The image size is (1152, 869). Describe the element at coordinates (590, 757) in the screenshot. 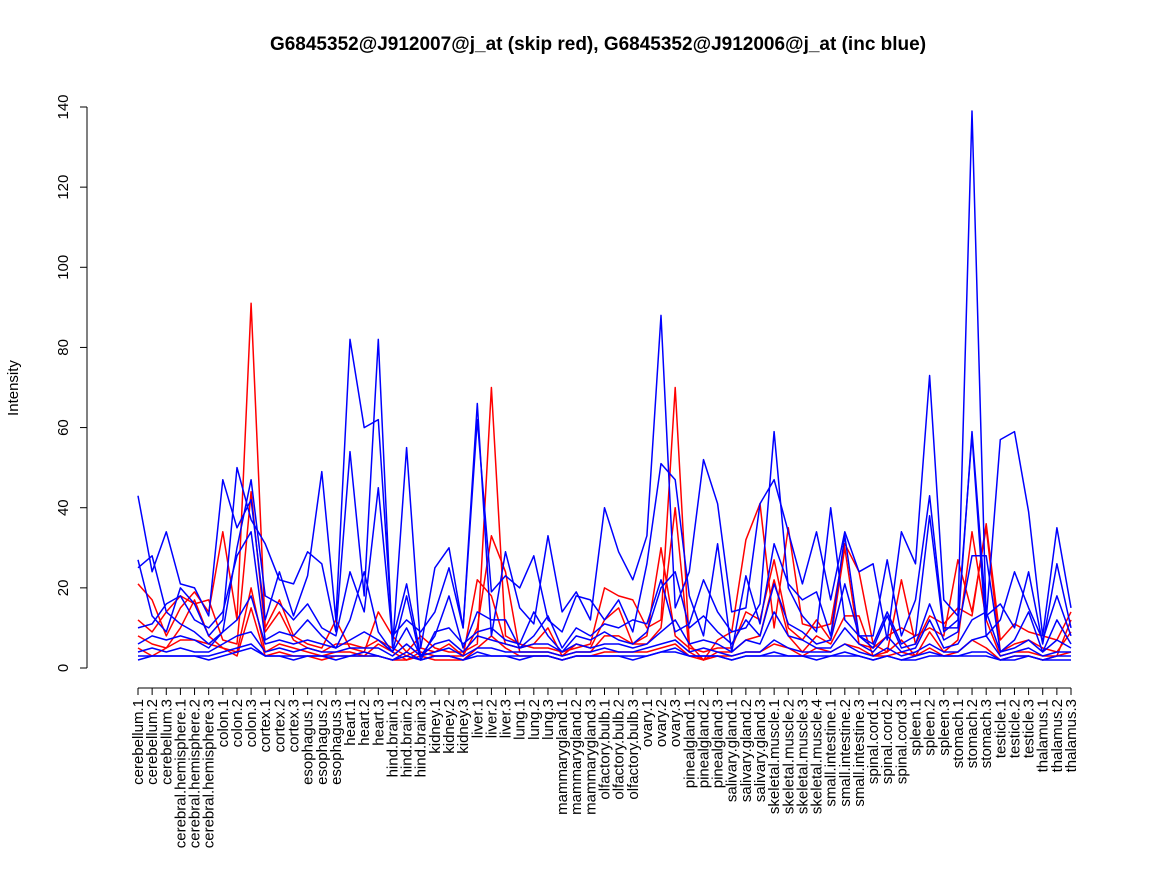

I see `x-tick-label: mammarygland.3` at that location.